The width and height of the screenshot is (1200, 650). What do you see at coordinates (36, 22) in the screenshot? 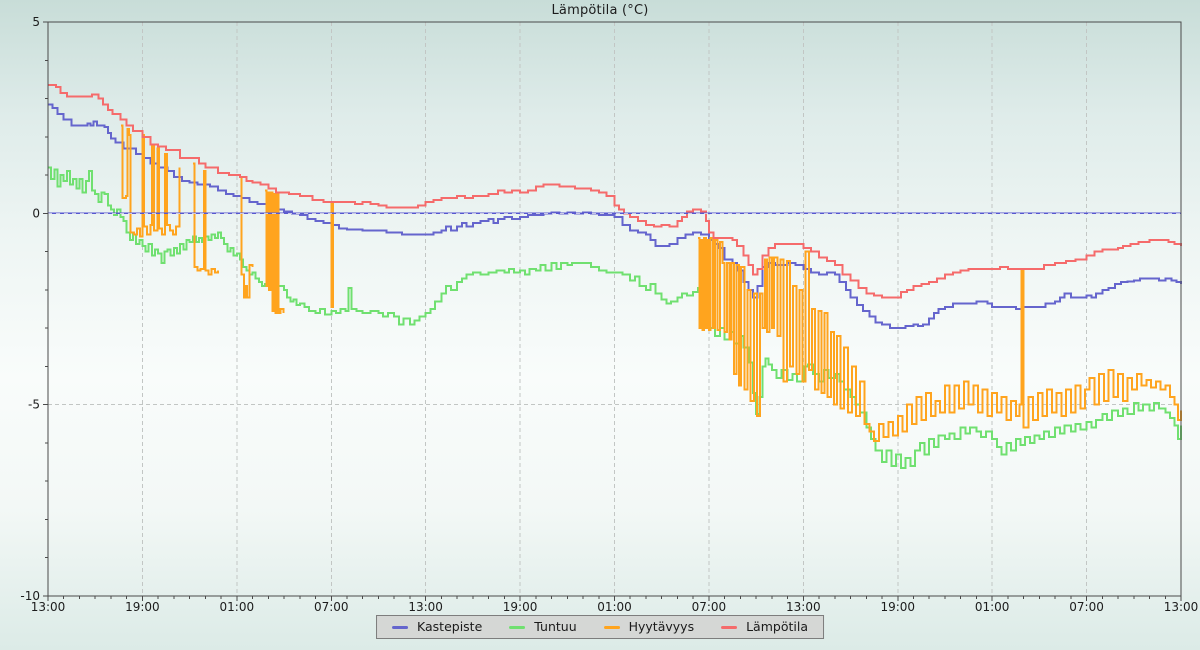
I see `svg-text: 5` at bounding box center [36, 22].